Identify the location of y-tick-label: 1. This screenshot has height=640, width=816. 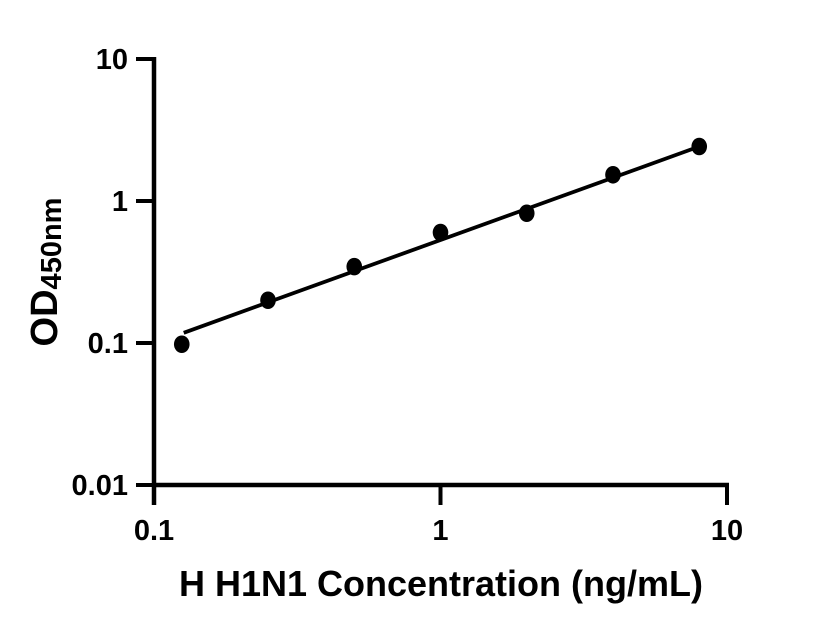
(120, 202).